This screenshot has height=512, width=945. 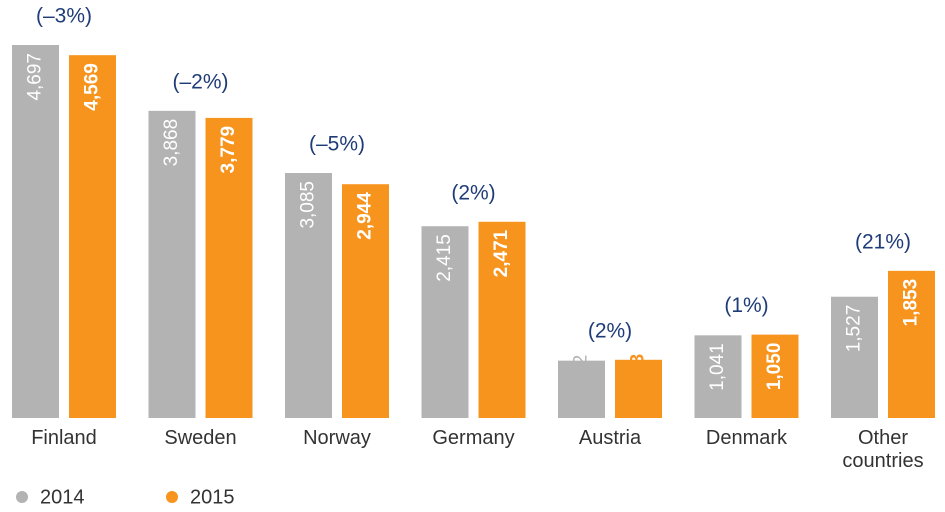 I want to click on x-tick-label: Sweden, so click(x=200, y=438).